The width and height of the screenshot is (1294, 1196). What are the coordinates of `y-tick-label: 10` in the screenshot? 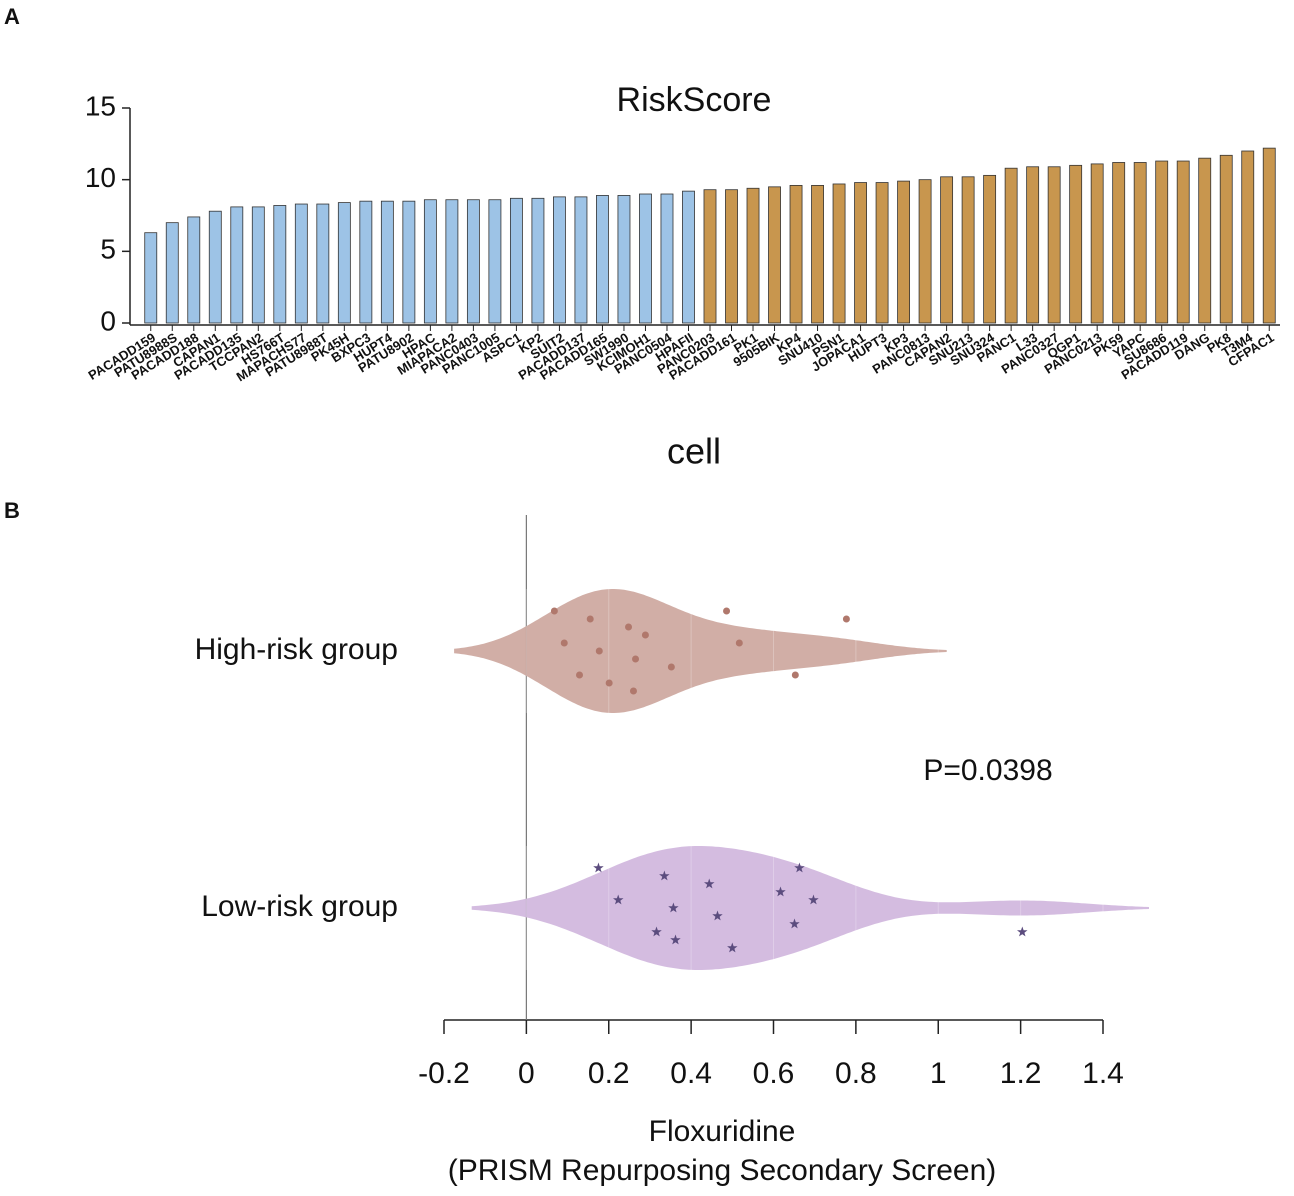 It's located at (100, 177).